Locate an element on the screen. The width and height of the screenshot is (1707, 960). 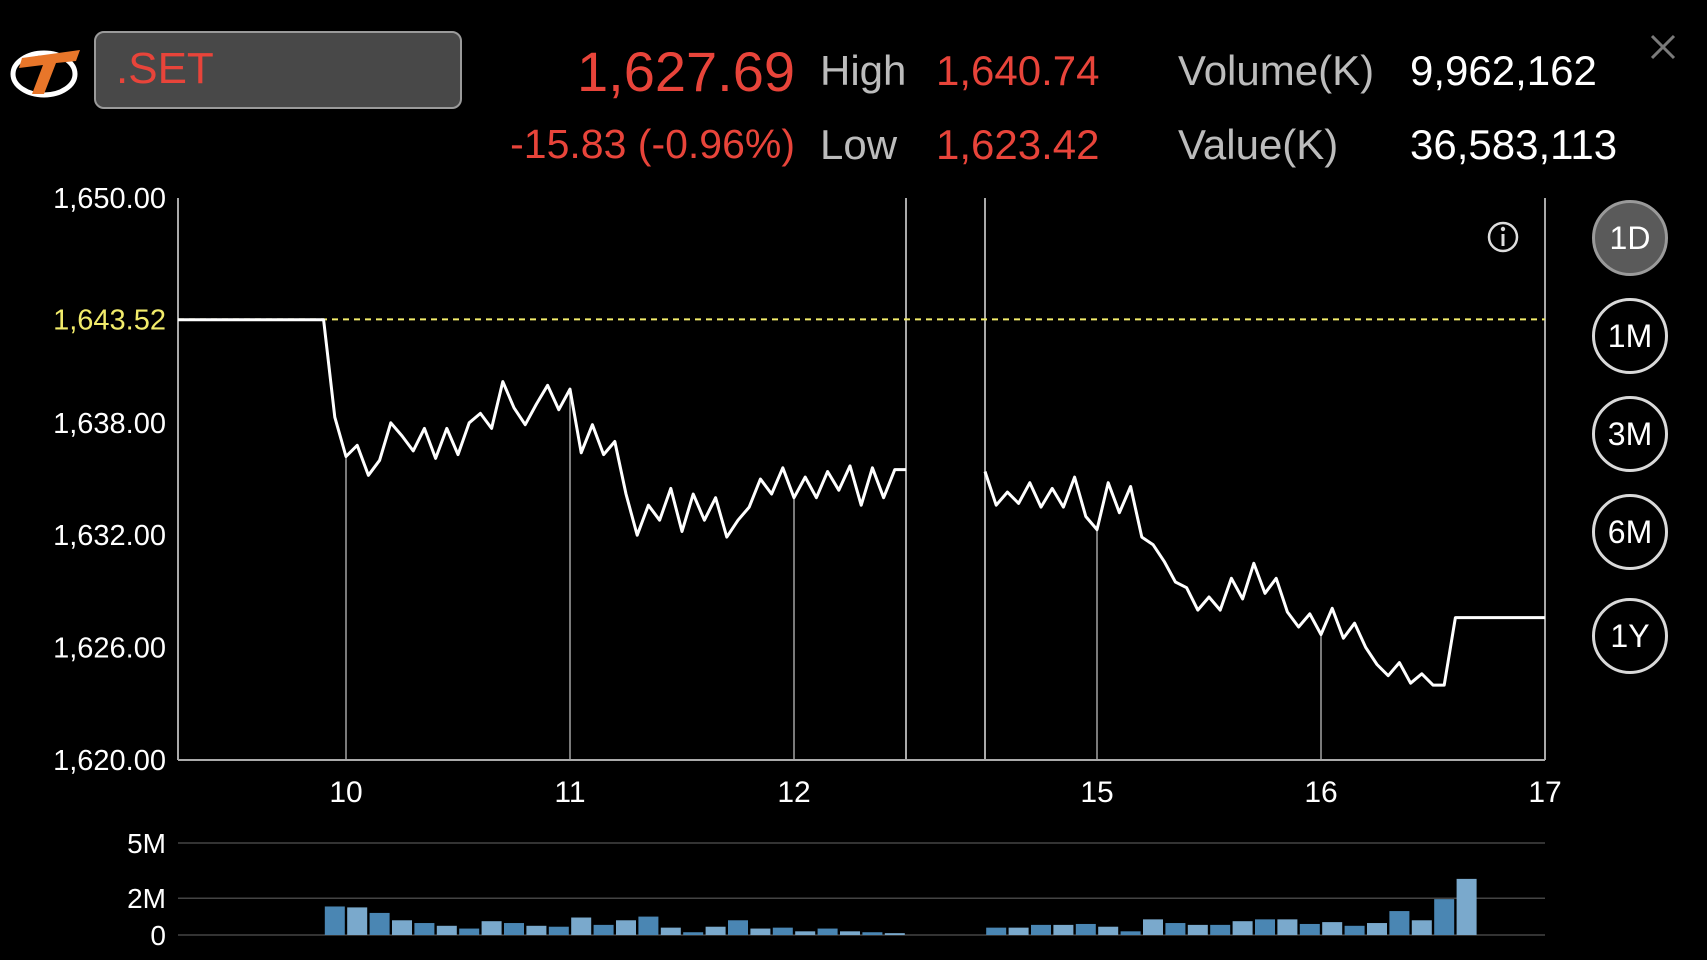
x-tick-label: 16 is located at coordinates (1320, 792).